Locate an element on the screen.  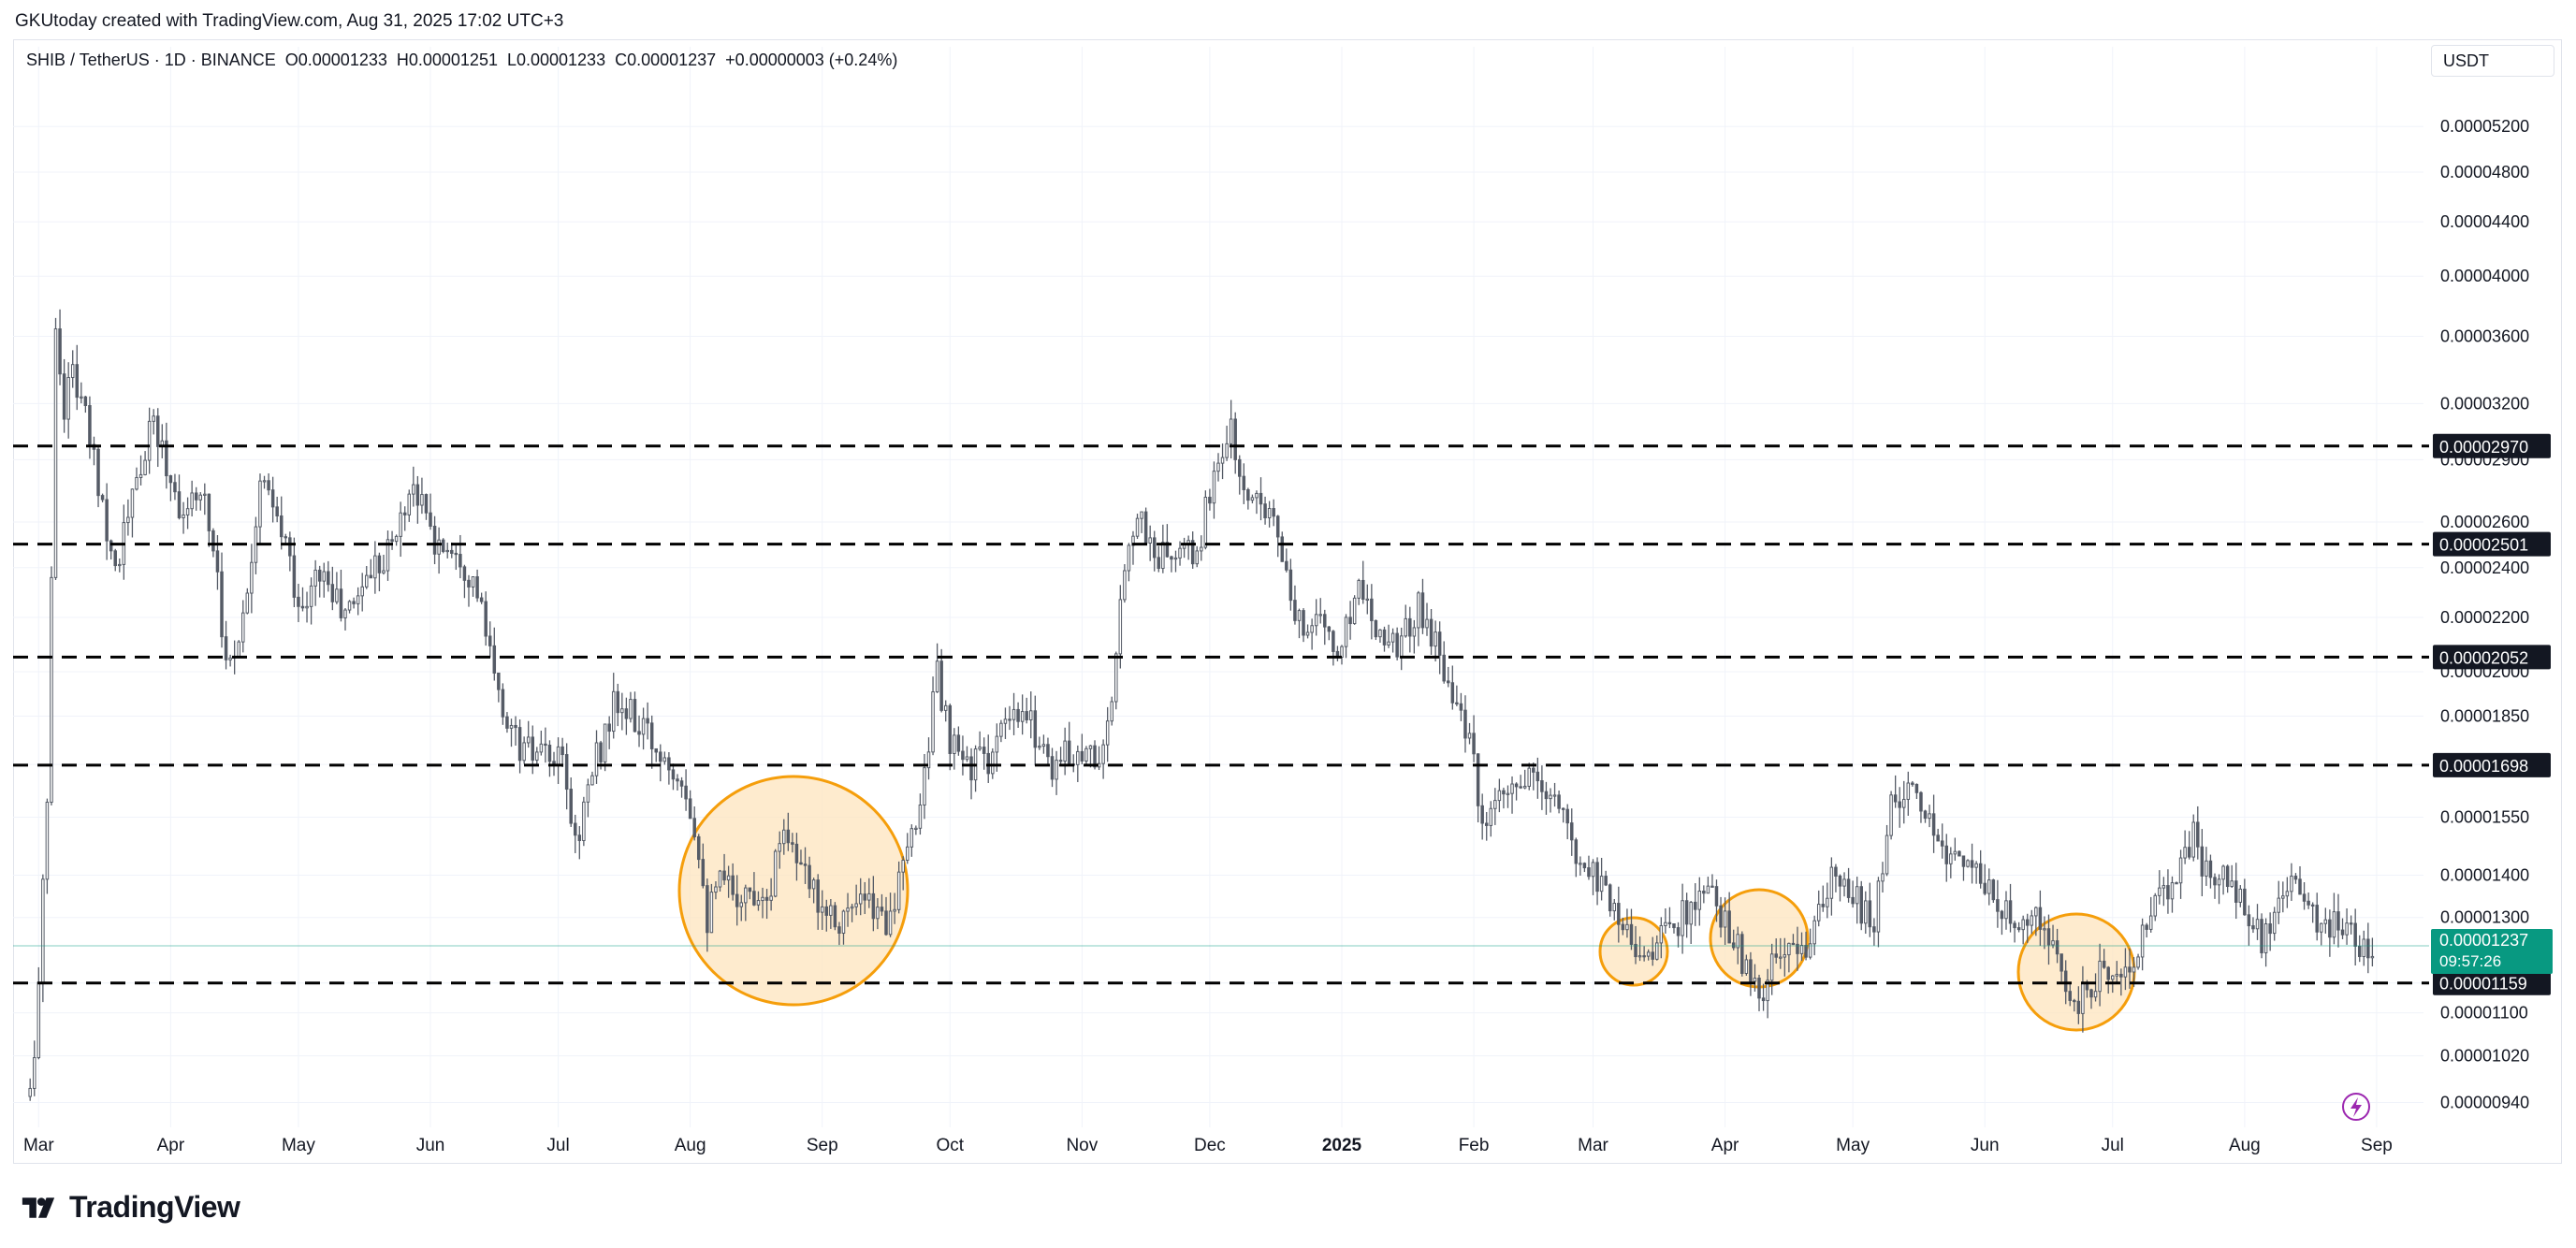
level-tag-label: 0.00002970 is located at coordinates (2483, 447).